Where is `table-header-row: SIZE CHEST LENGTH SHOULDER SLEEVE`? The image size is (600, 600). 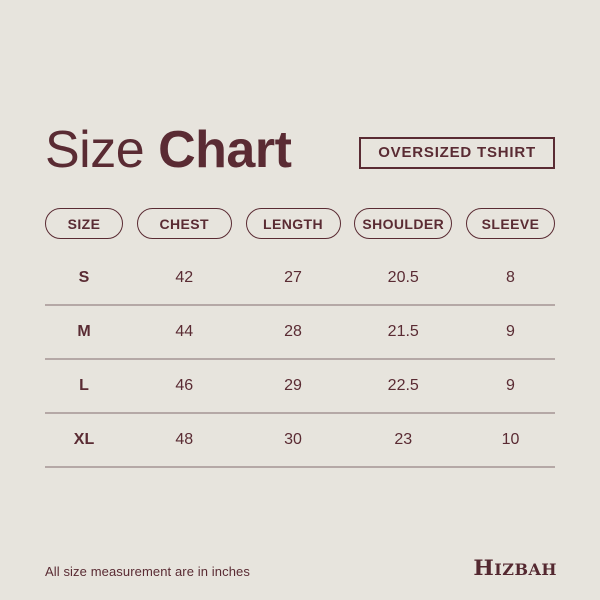 table-header-row: SIZE CHEST LENGTH SHOULDER SLEEVE is located at coordinates (300, 223).